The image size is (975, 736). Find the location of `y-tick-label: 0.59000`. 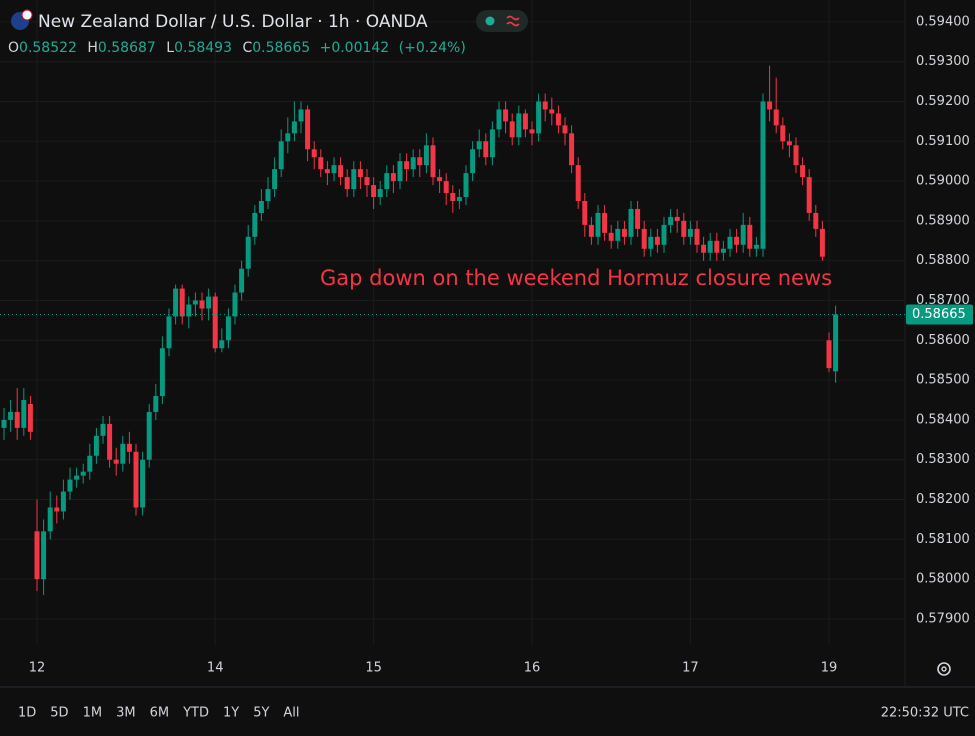

y-tick-label: 0.59000 is located at coordinates (943, 181).